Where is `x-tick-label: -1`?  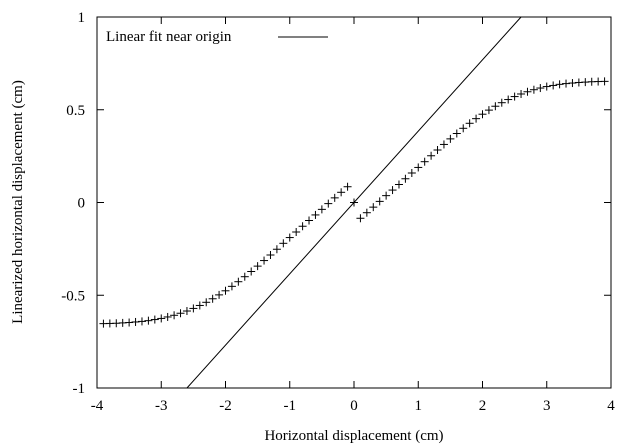 x-tick-label: -1 is located at coordinates (290, 406).